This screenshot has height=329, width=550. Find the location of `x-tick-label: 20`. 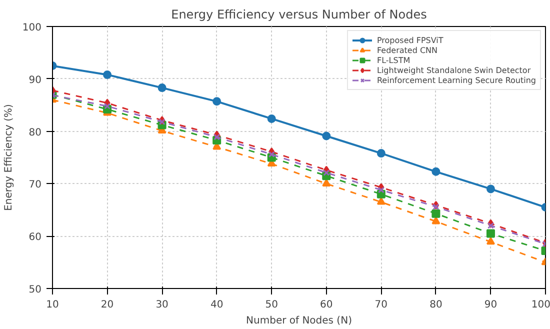

x-tick-label: 20 is located at coordinates (107, 305).